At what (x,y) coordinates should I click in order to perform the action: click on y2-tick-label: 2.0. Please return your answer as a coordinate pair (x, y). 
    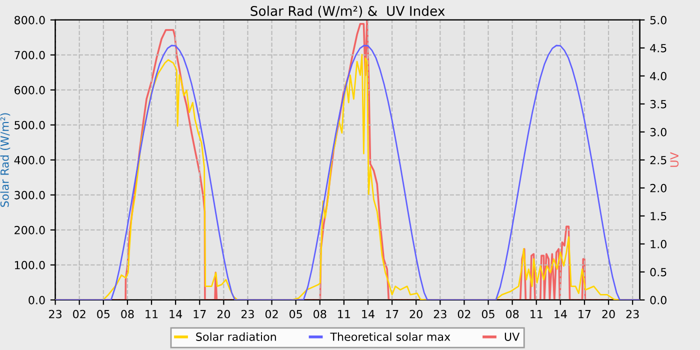
    Looking at the image, I should click on (658, 188).